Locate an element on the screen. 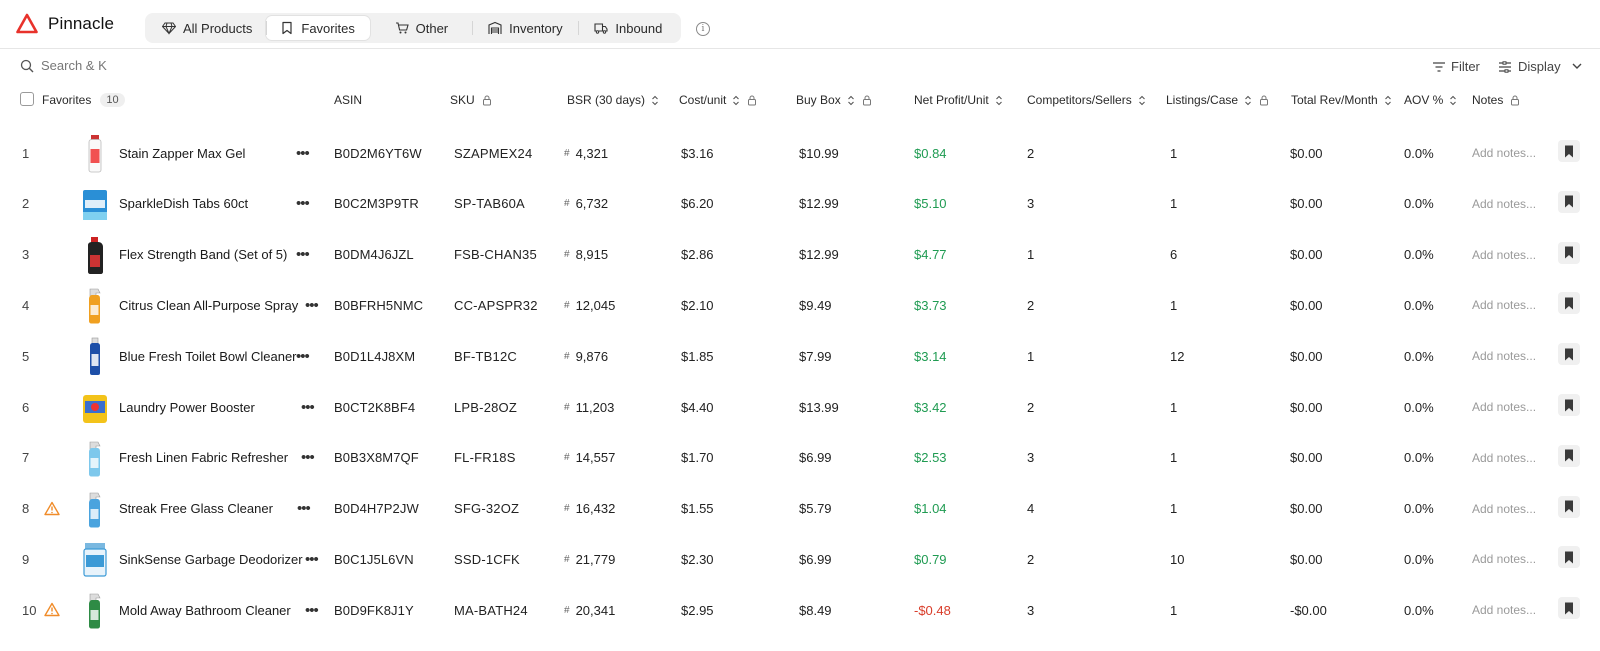 Image resolution: width=1600 pixels, height=651 pixels. info-icon: i is located at coordinates (703, 29).